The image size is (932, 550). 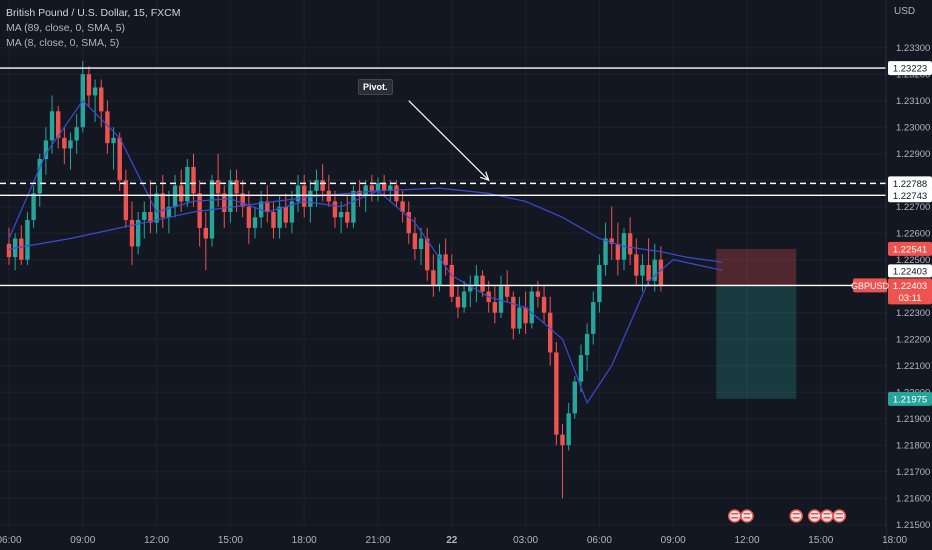 I want to click on y-tick-label: 1.23000, so click(x=913, y=128).